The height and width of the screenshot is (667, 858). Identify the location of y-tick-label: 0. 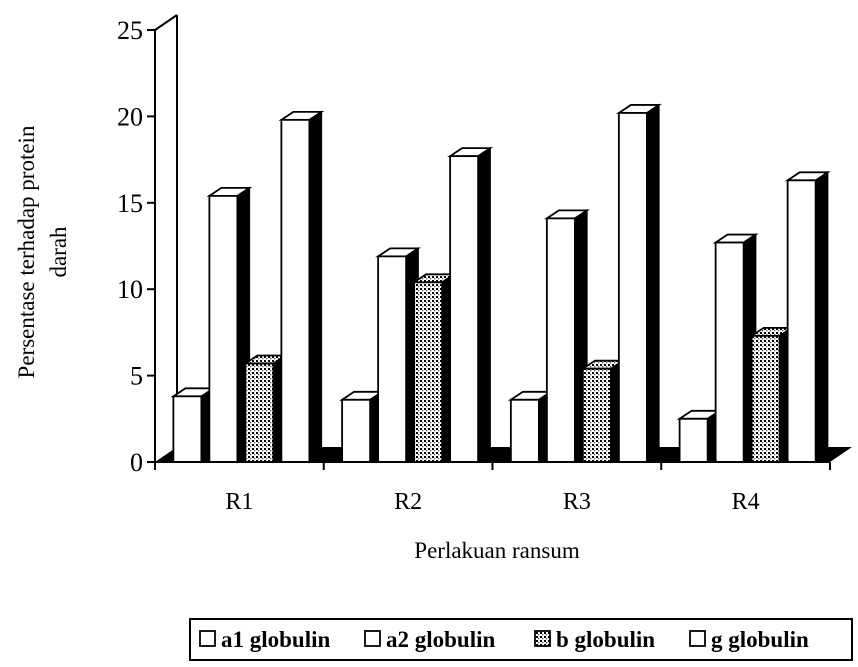
(136, 462).